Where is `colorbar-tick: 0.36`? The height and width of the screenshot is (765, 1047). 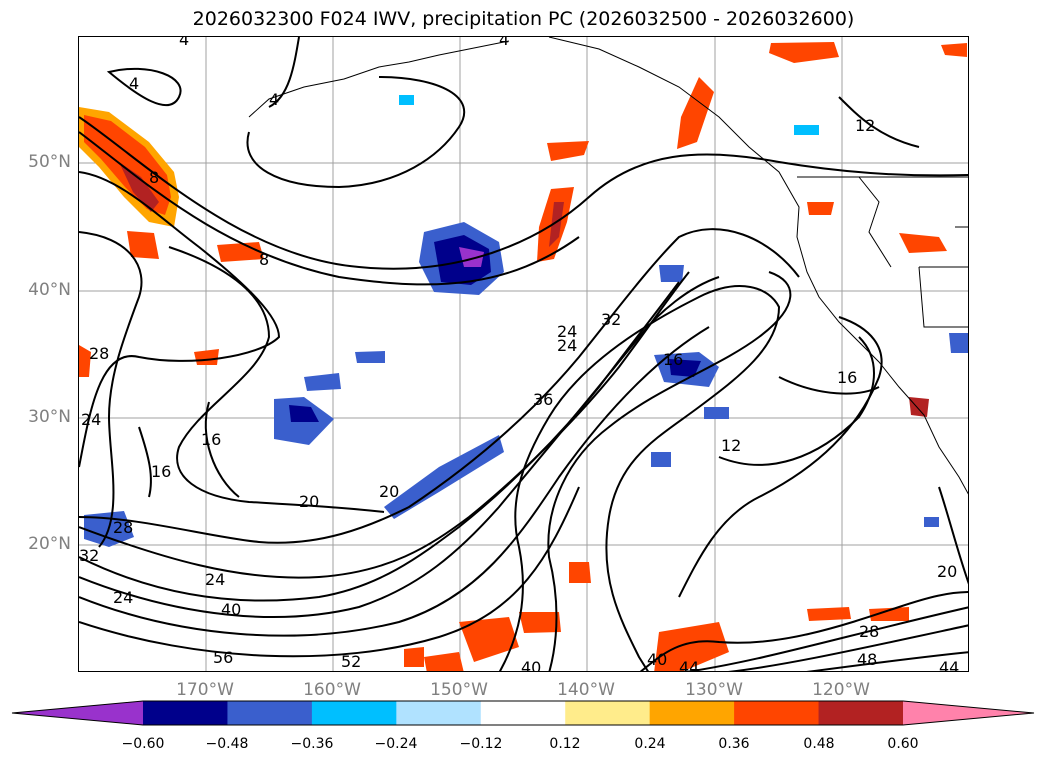 colorbar-tick: 0.36 is located at coordinates (734, 744).